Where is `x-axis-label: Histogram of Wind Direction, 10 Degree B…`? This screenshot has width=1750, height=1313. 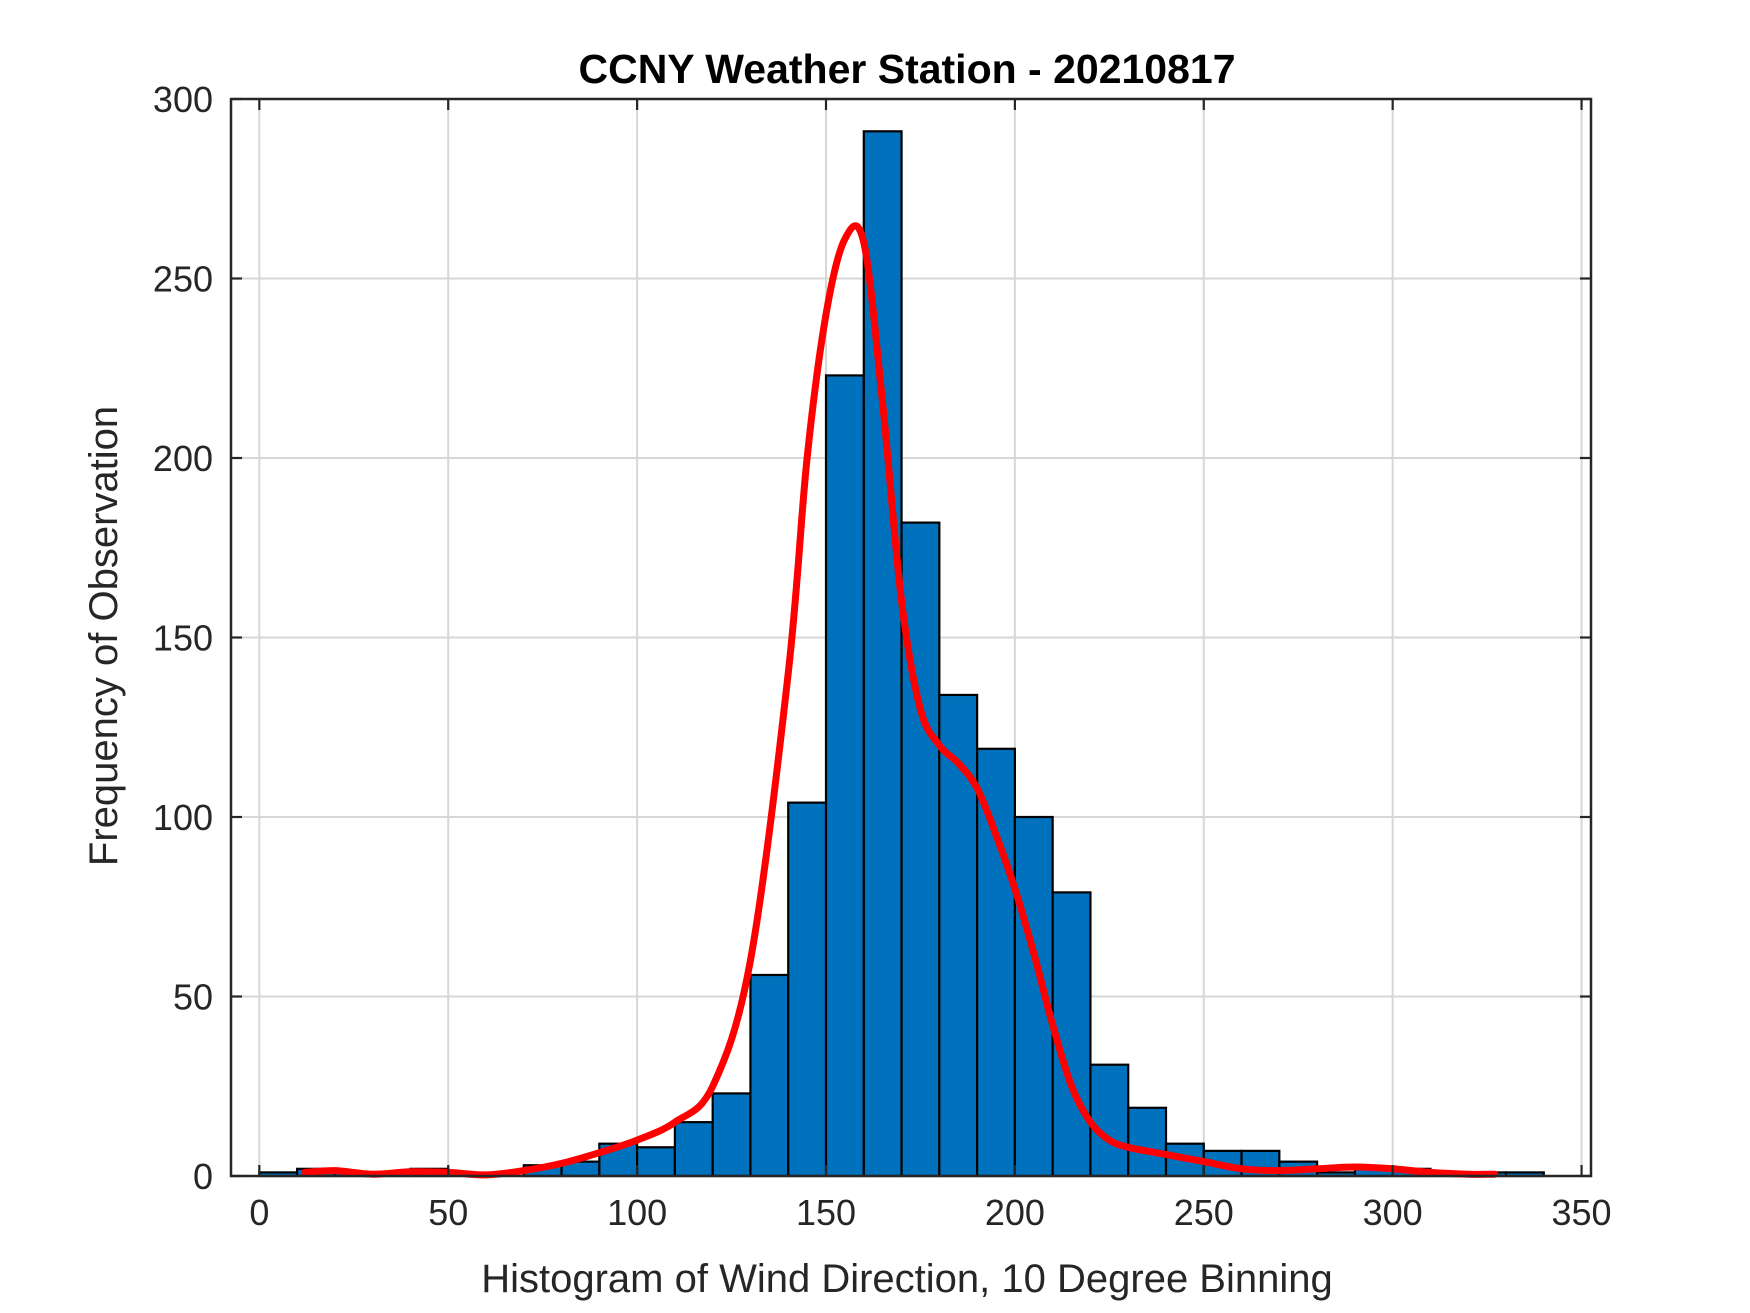
x-axis-label: Histogram of Wind Direction, 10 Degree B… is located at coordinates (907, 1279).